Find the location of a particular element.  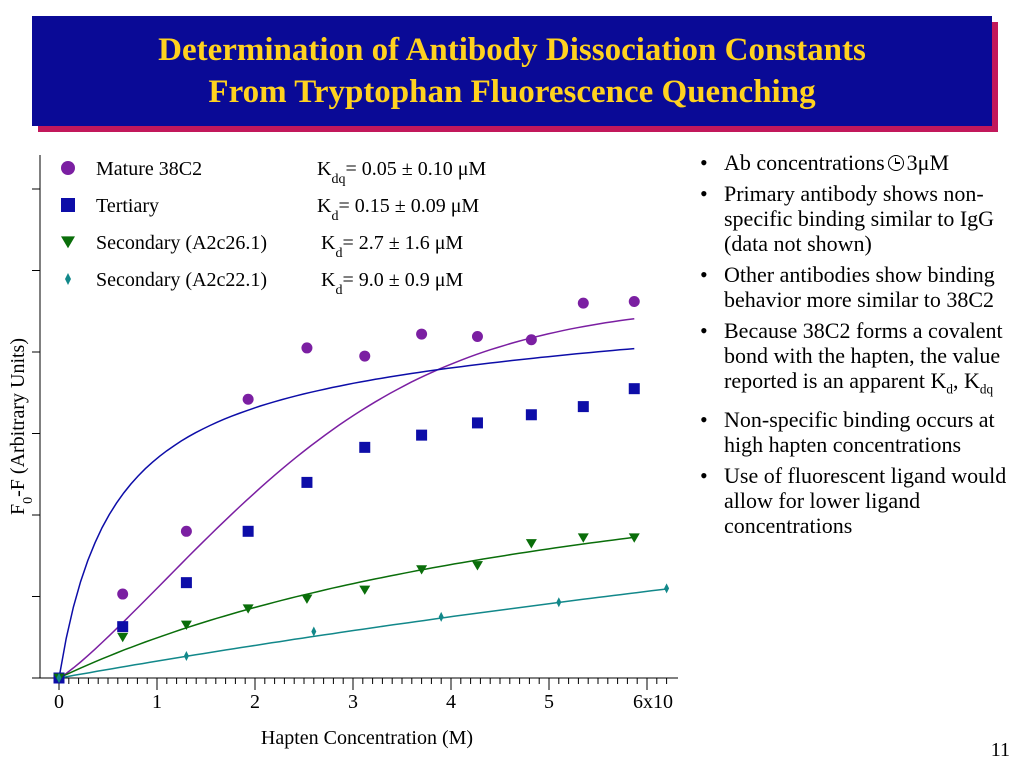

x-axis-label: Hapten Concentration (M) is located at coordinates (367, 738).